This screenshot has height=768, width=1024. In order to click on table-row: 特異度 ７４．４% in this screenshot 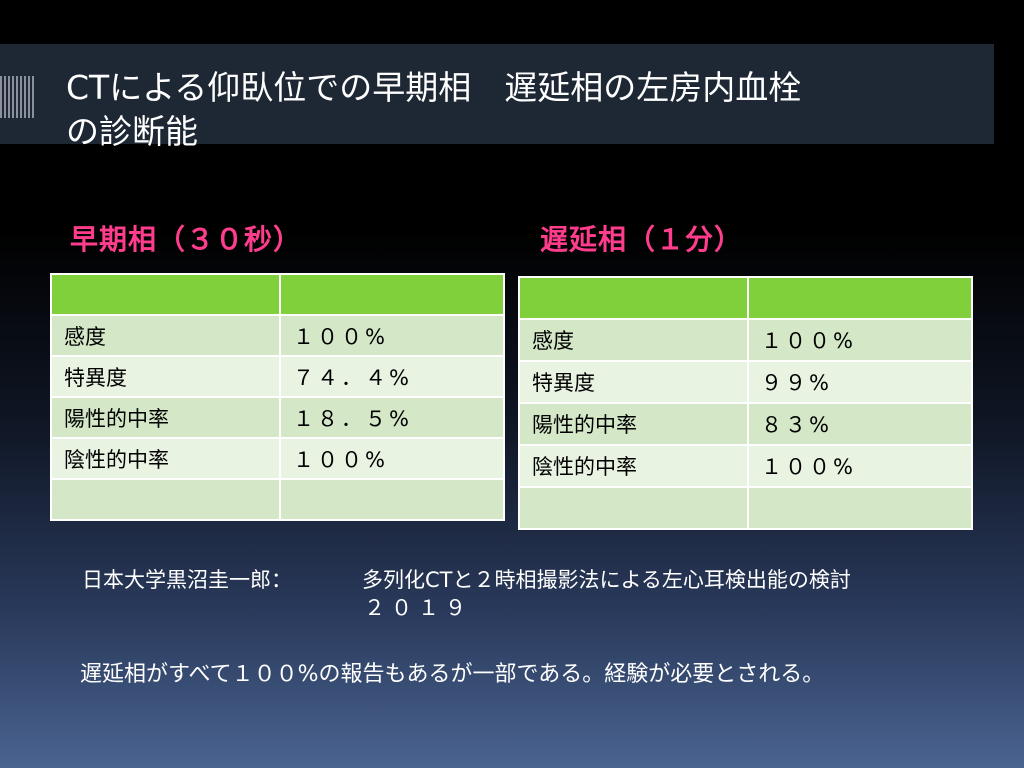, I will do `click(277, 376)`.